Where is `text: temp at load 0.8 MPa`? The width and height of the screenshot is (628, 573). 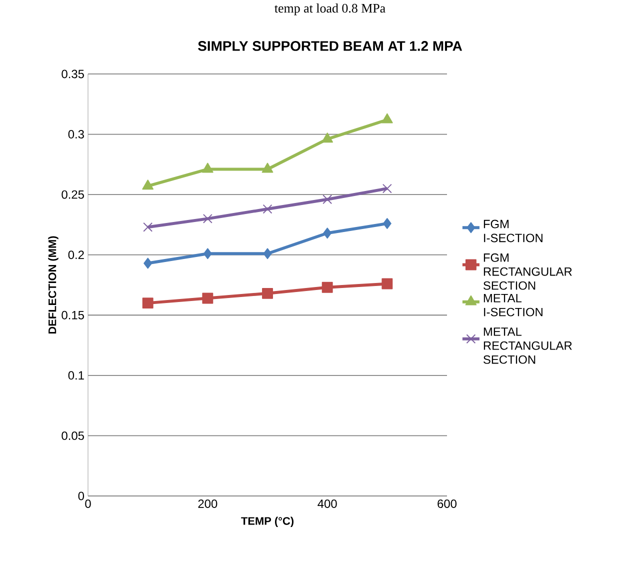 text: temp at load 0.8 MPa is located at coordinates (330, 10).